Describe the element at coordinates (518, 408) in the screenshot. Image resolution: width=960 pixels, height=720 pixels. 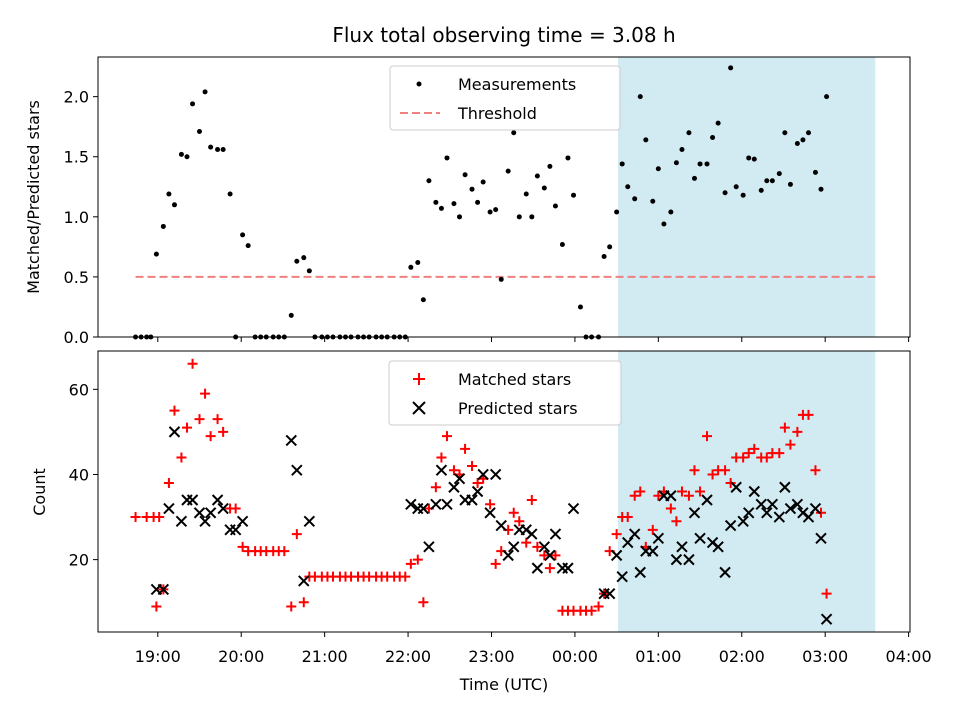
I see `legend-predicted-label: Predicted stars` at that location.